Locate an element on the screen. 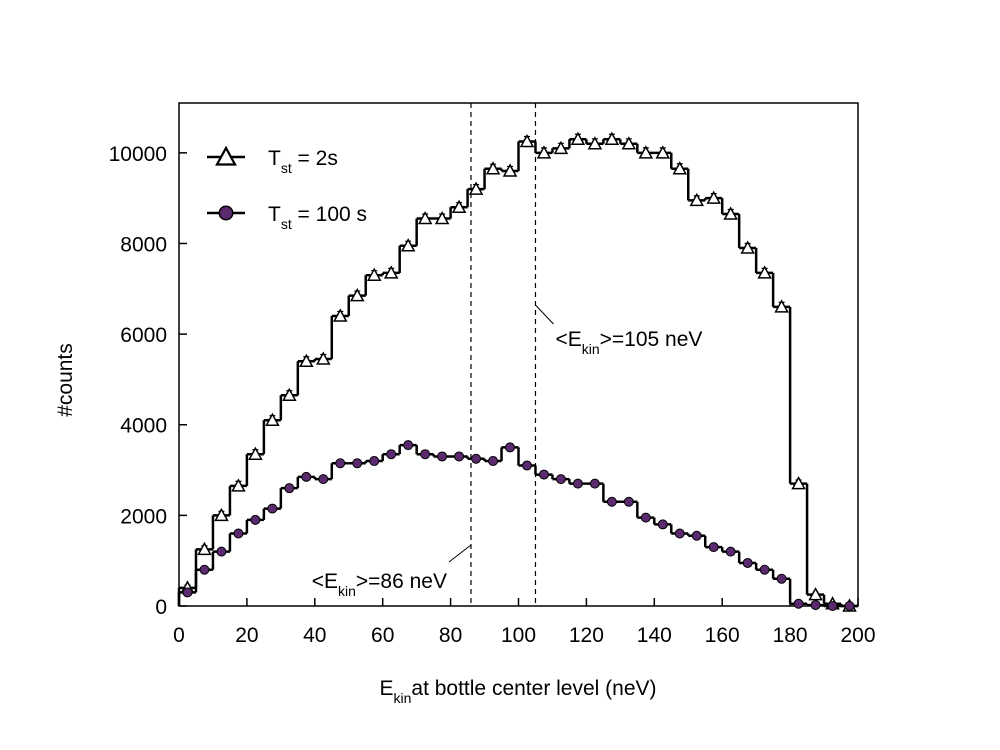  y-tick-label: 6000 is located at coordinates (143, 335).